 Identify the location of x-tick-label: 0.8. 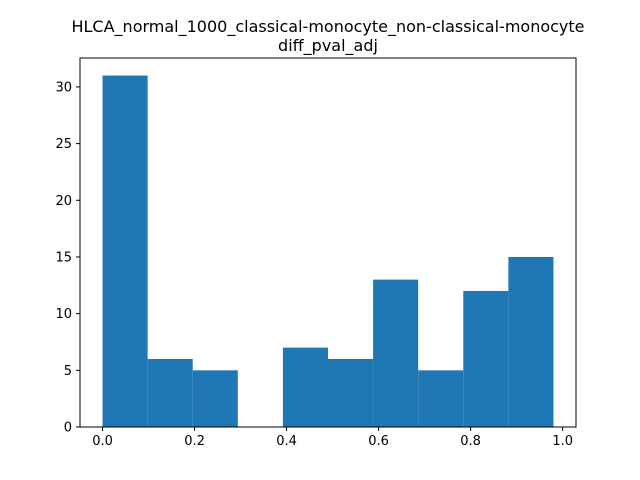
(470, 441).